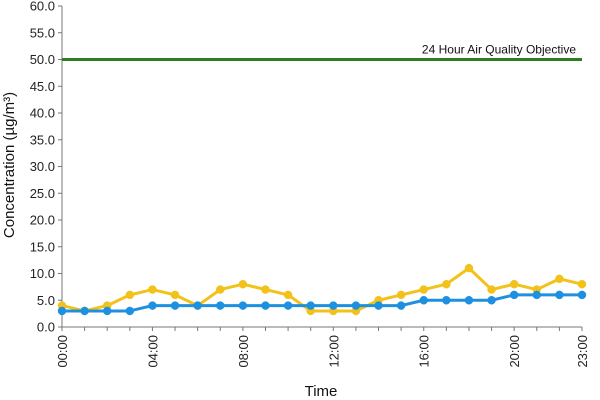 The image size is (600, 400). I want to click on y-tick-label: 10.0, so click(42, 273).